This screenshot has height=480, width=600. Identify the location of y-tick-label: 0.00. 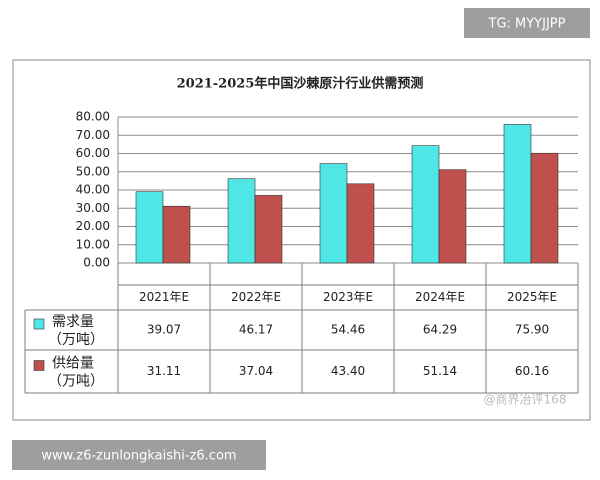
(96, 263).